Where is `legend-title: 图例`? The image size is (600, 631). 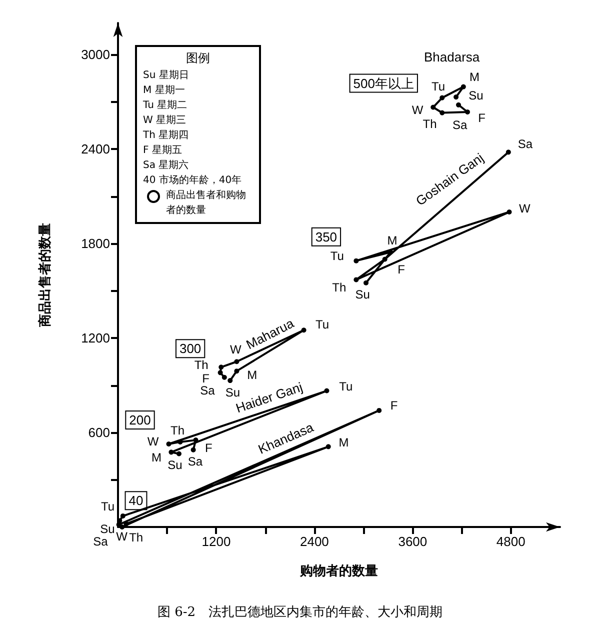 legend-title: 图例 is located at coordinates (198, 58).